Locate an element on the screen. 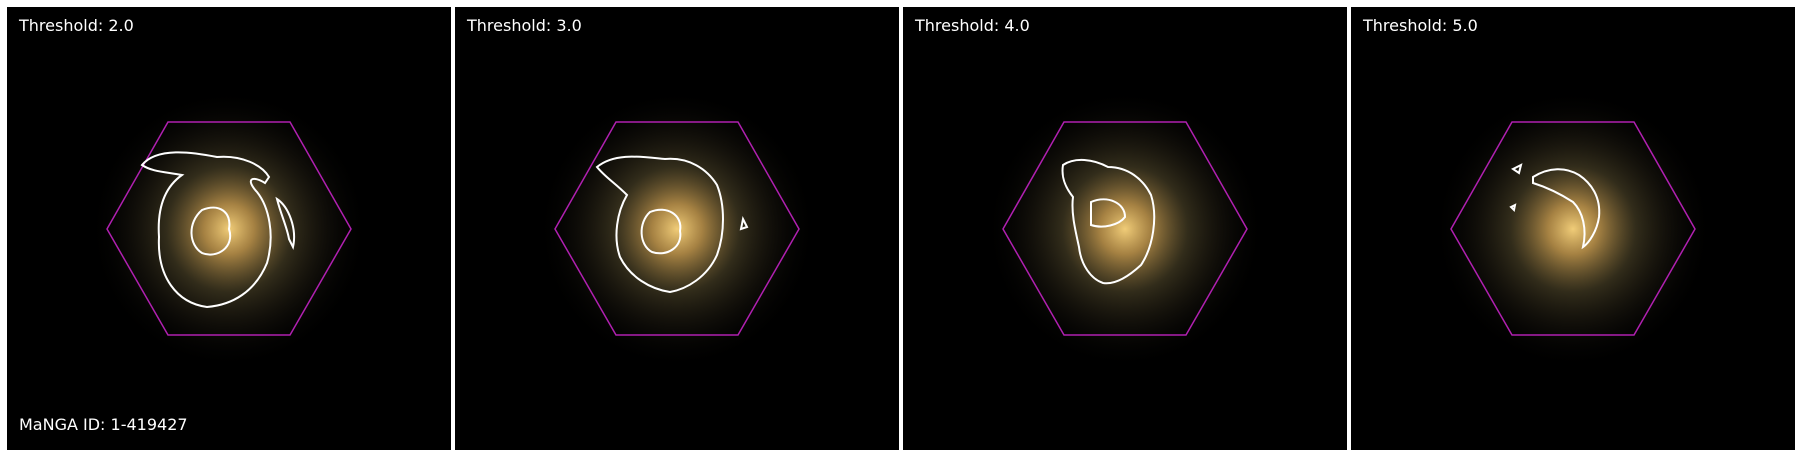 This screenshot has width=1800, height=457. threshold-label-2: Threshold: 3.0 is located at coordinates (524, 25).